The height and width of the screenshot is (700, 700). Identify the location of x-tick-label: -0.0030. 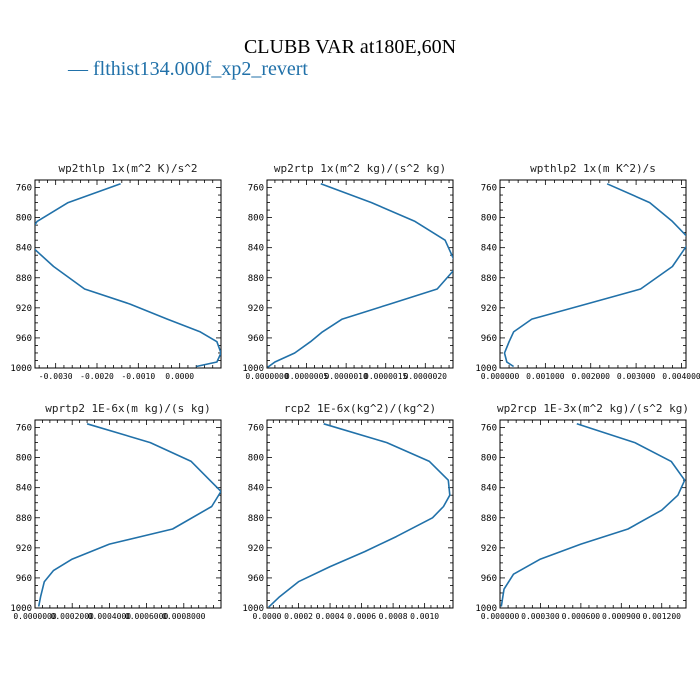
(56, 376).